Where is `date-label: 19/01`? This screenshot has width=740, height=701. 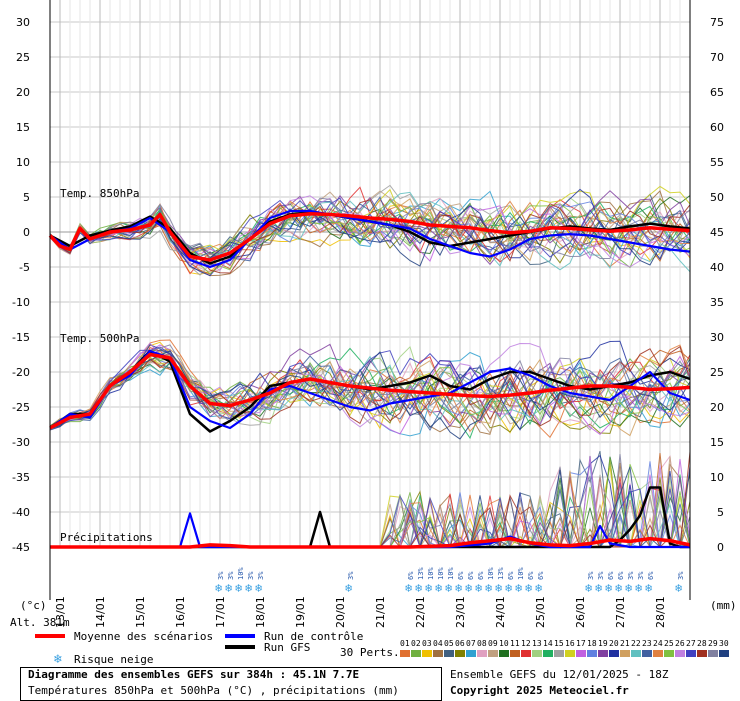 date-label: 19/01 is located at coordinates (300, 612).